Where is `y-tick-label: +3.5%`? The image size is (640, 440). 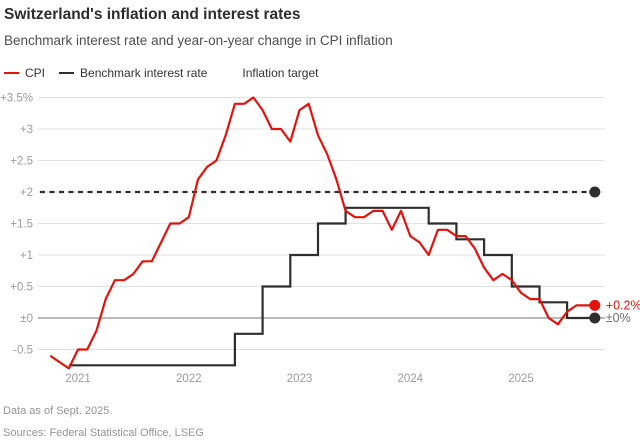 y-tick-label: +3.5% is located at coordinates (16, 99).